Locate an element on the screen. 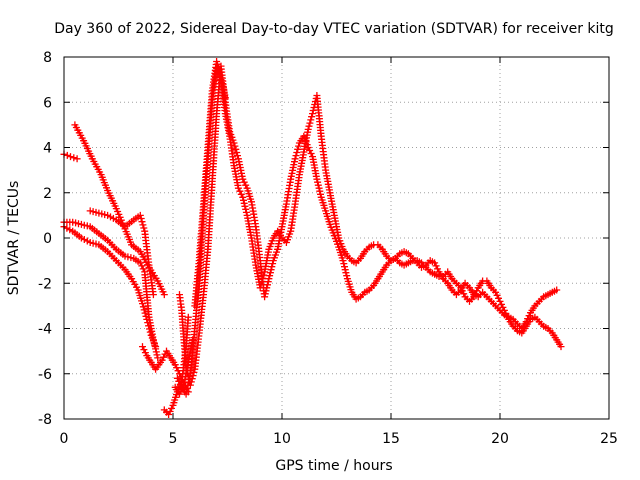 The height and width of the screenshot is (480, 640). y-tick-label: 4 is located at coordinates (47, 149).